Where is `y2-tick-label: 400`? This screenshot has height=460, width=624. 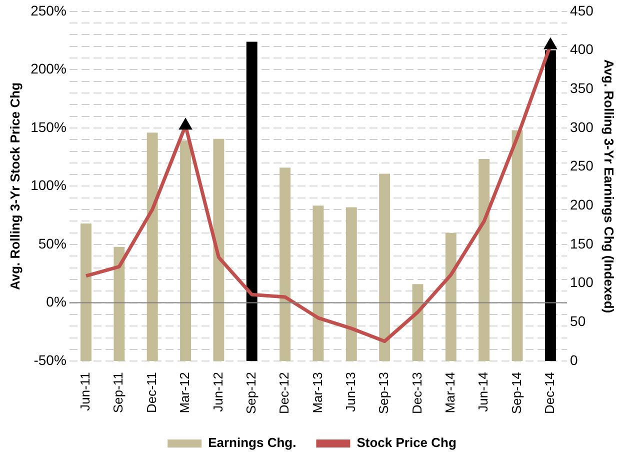
y2-tick-label: 400 is located at coordinates (582, 49).